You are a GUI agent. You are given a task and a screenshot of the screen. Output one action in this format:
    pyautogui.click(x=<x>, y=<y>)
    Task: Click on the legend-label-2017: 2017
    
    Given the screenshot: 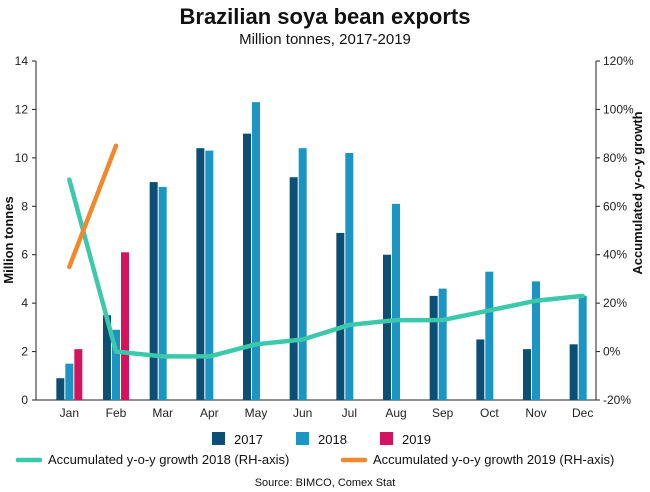 What is the action you would take?
    pyautogui.click(x=248, y=439)
    